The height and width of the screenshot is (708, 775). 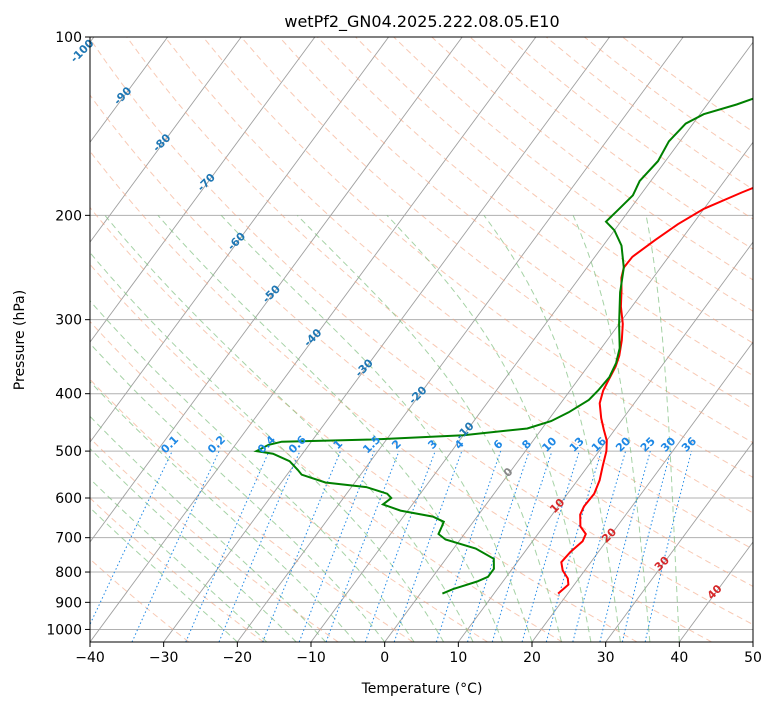 I want to click on y-tick-label: 600, so click(x=68, y=499).